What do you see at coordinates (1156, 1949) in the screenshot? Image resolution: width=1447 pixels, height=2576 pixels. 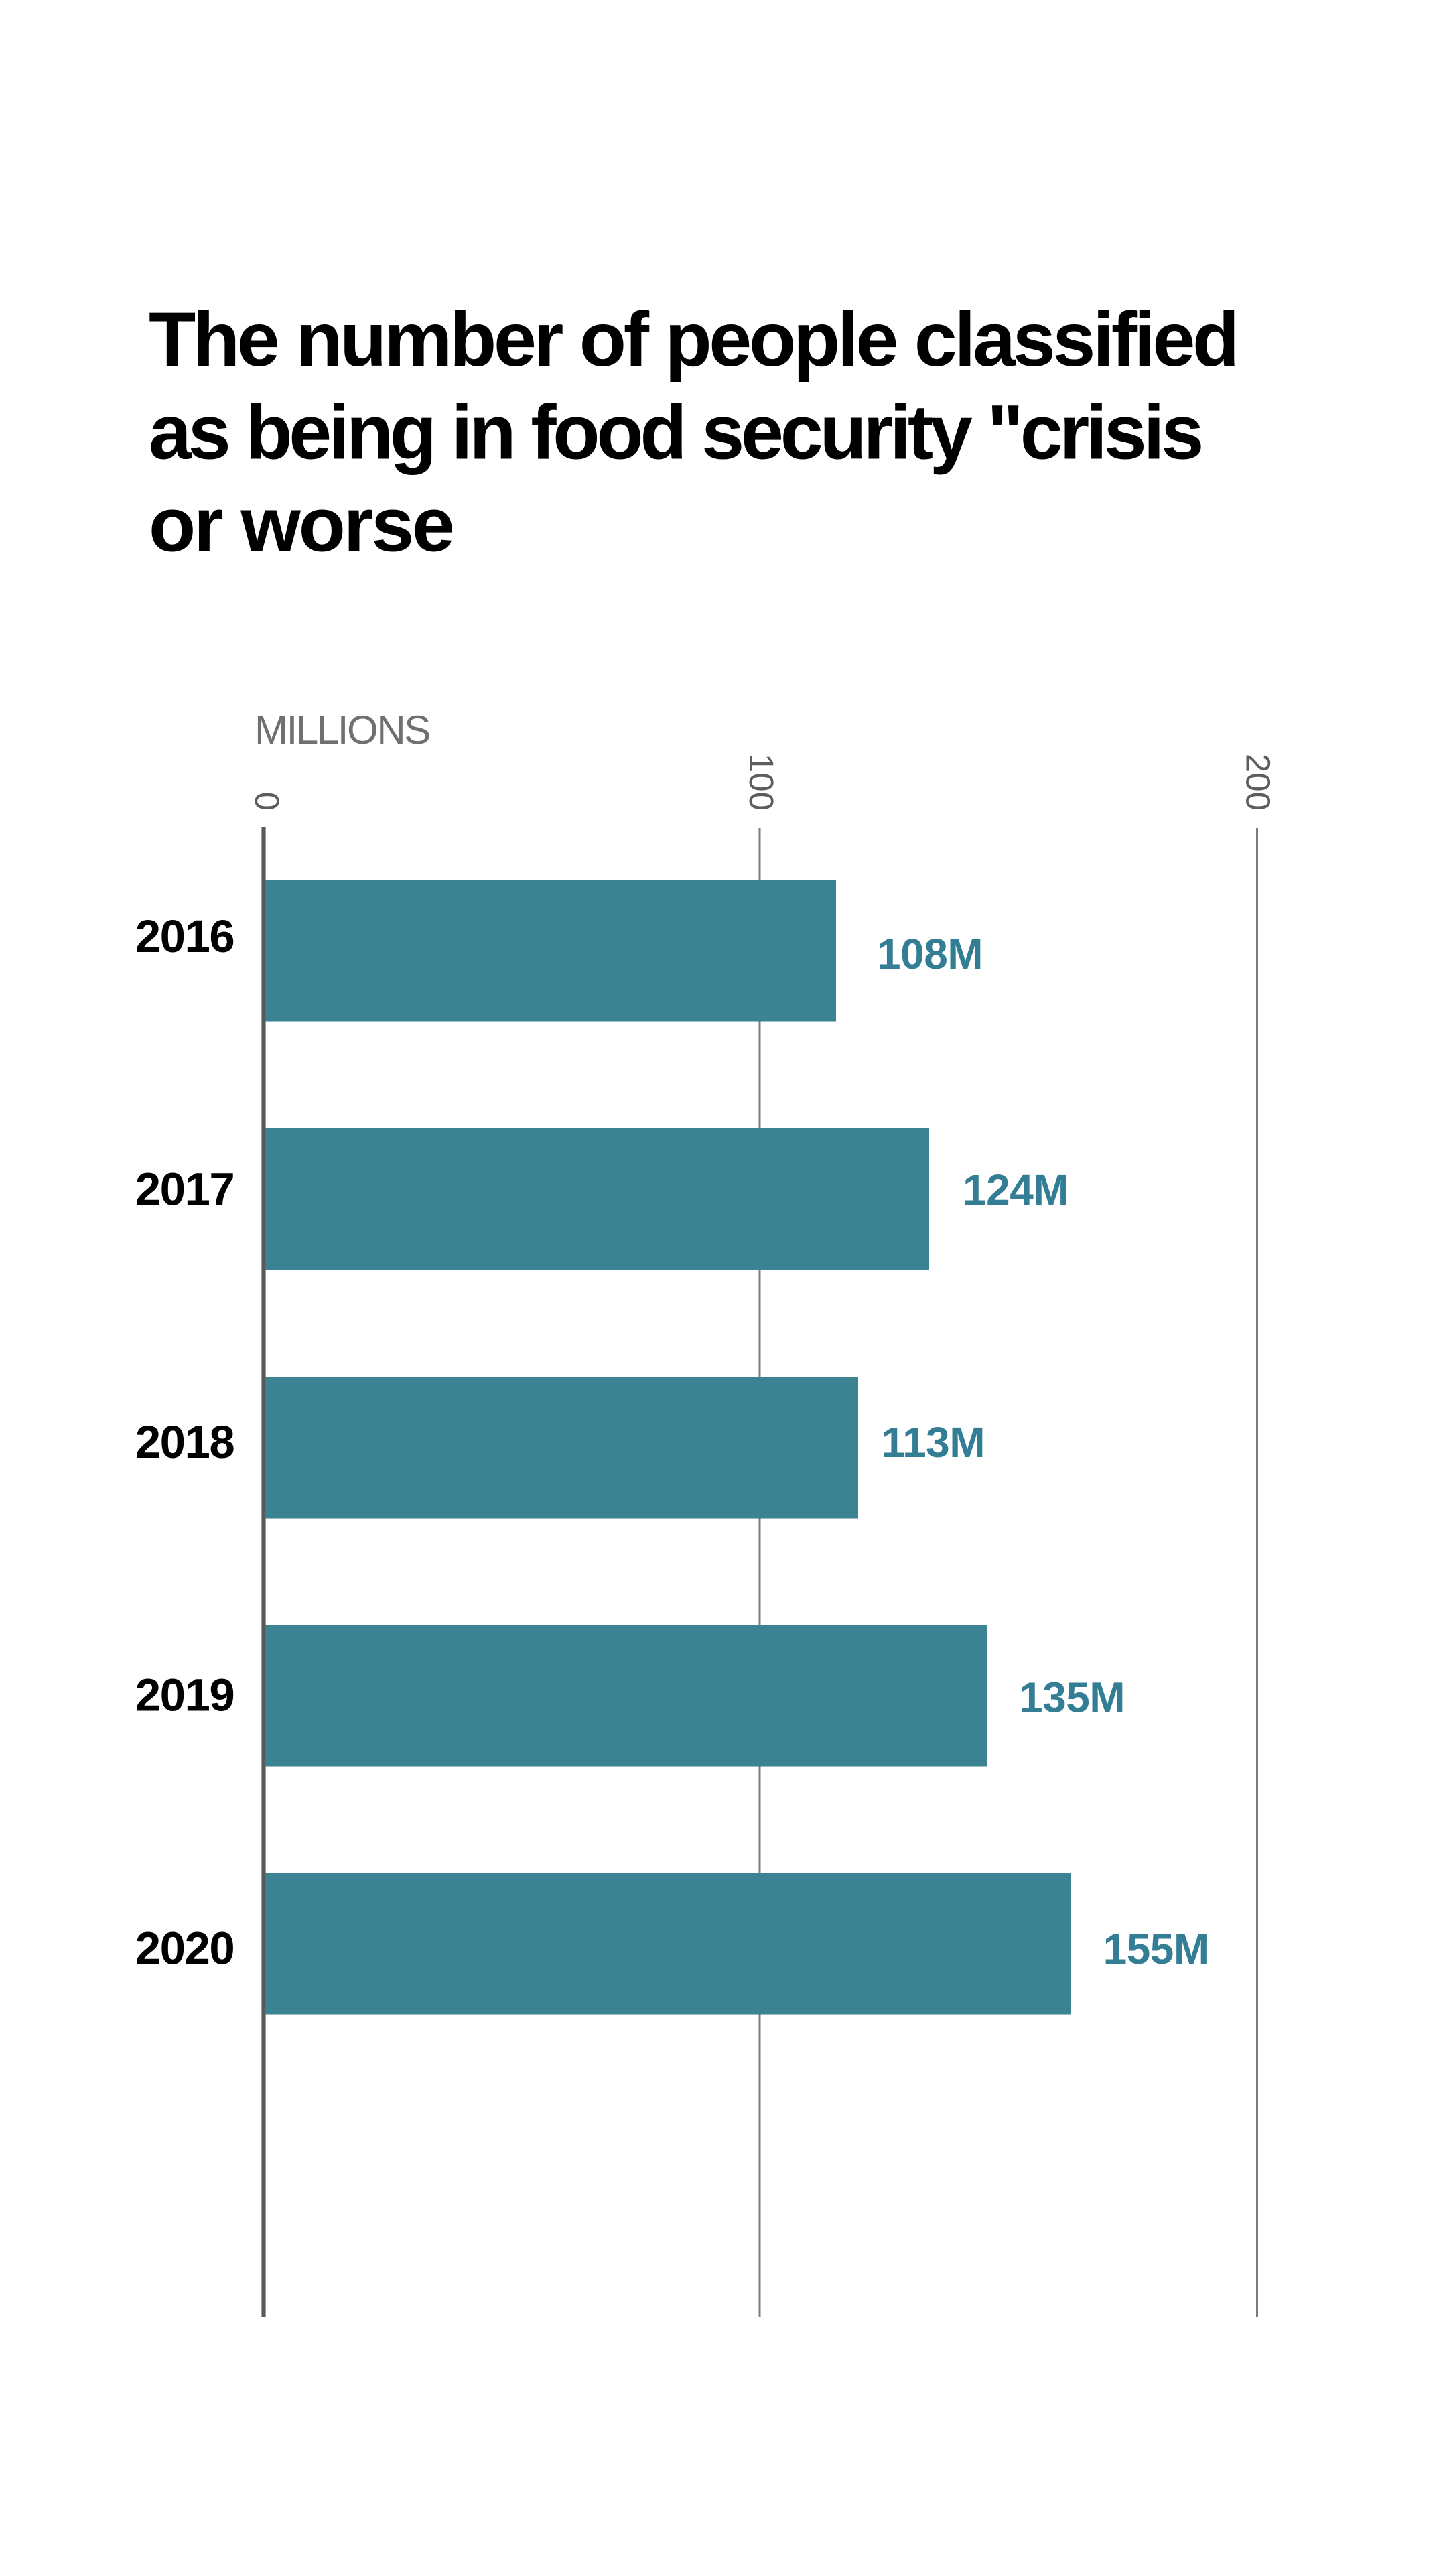 I see `svg-text: 155M` at bounding box center [1156, 1949].